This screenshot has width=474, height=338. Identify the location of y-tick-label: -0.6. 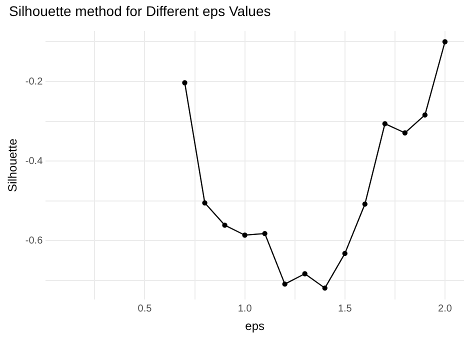
(34, 240).